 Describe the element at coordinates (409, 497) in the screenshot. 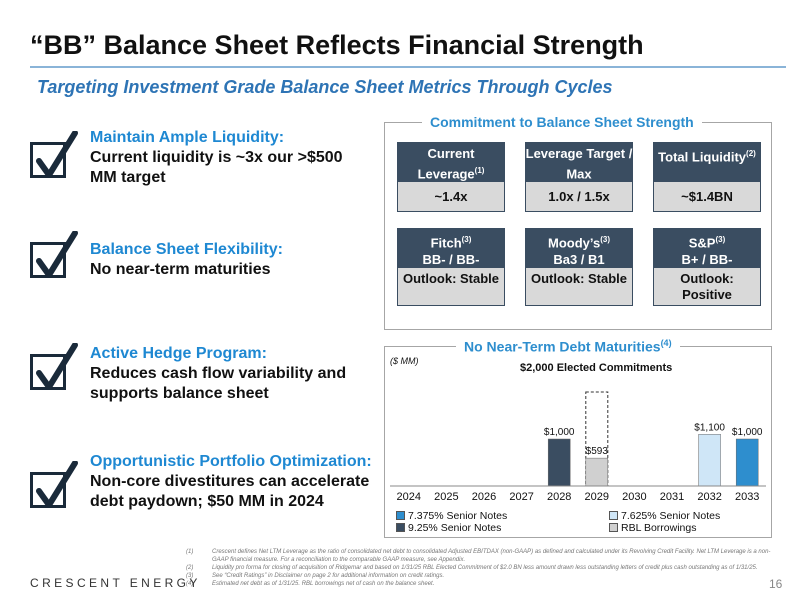

I see `x-tick-label: 2024` at that location.